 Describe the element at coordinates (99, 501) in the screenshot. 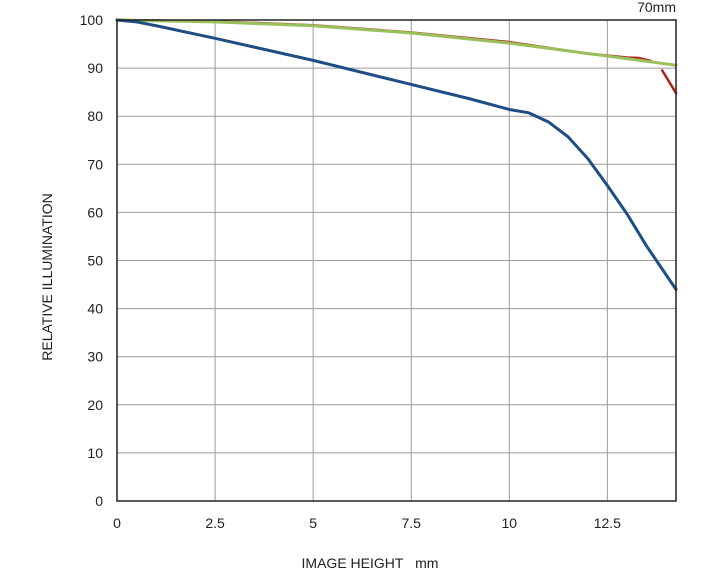

I see `y-tick-label: 0` at that location.